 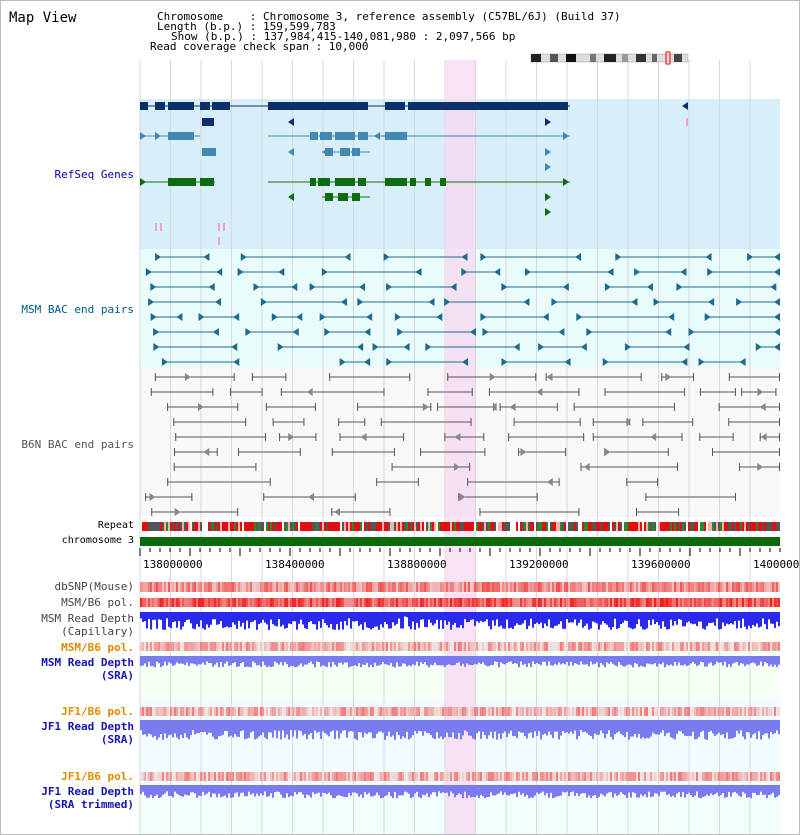 I want to click on track-label-msm-bac: MSM BAC end pairs, so click(x=77, y=309).